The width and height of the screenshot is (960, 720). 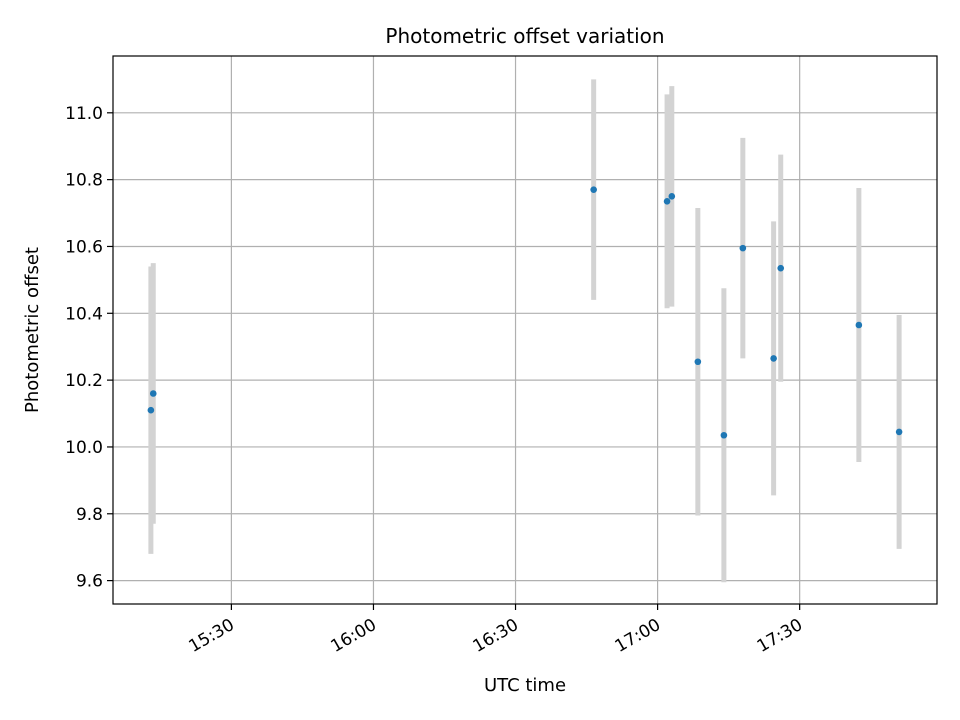 I want to click on y-tick-label: 10.0, so click(x=84, y=448).